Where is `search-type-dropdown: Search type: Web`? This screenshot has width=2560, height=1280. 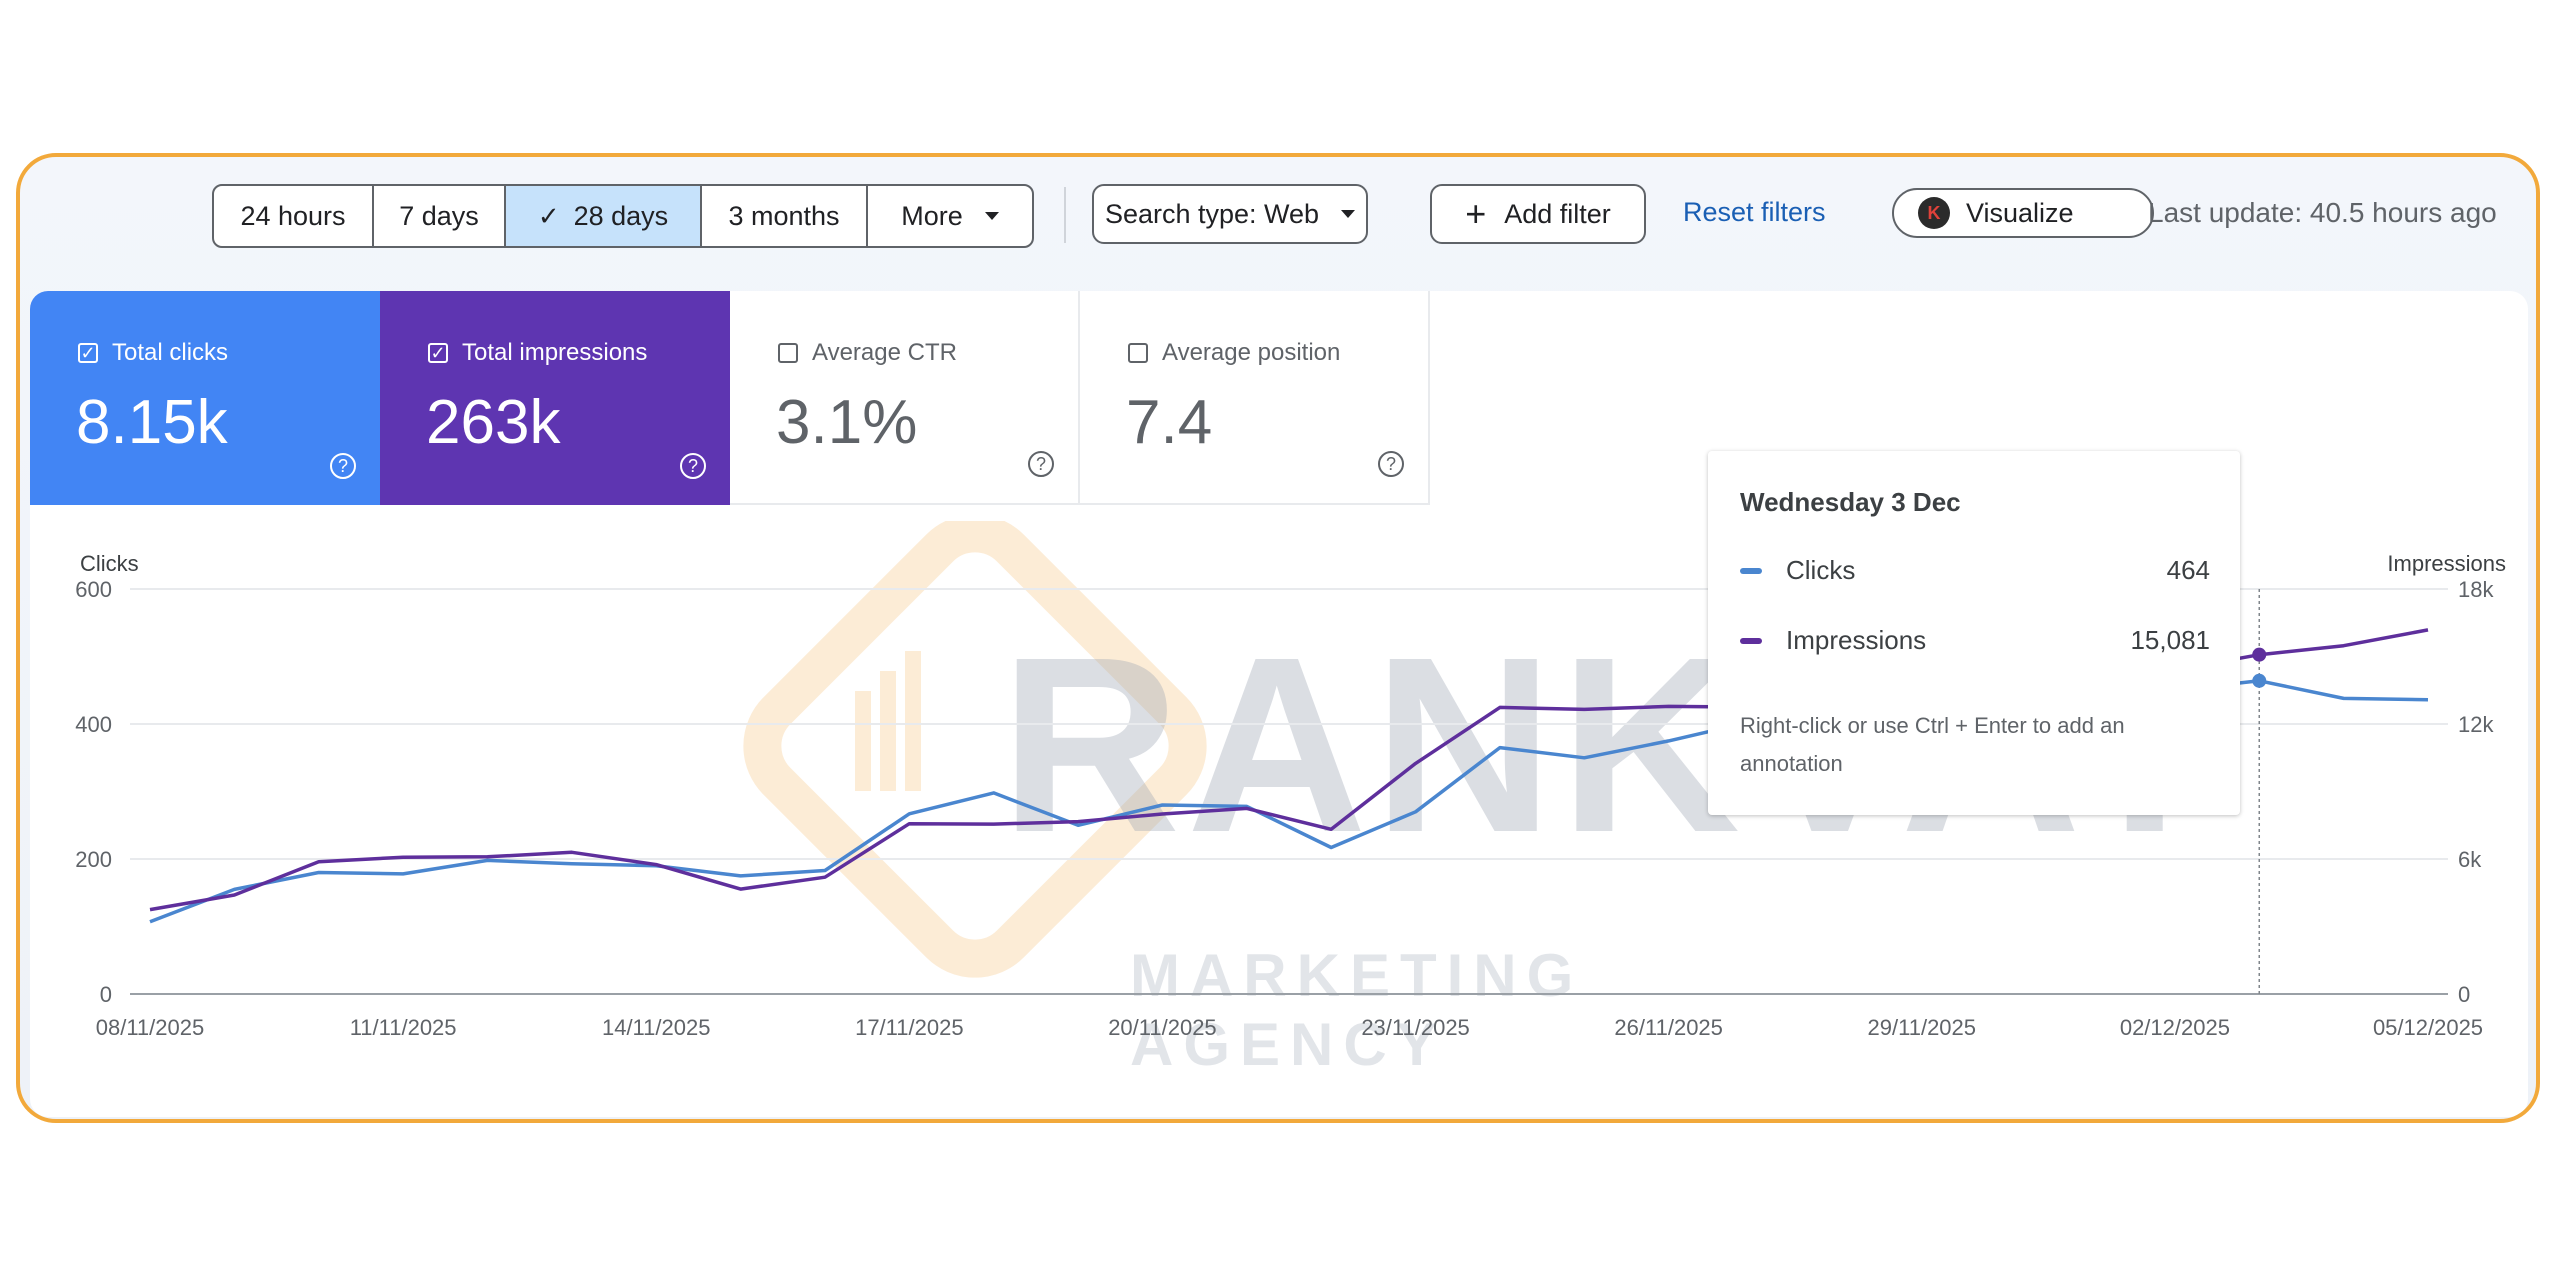
search-type-dropdown: Search type: Web is located at coordinates (1230, 214).